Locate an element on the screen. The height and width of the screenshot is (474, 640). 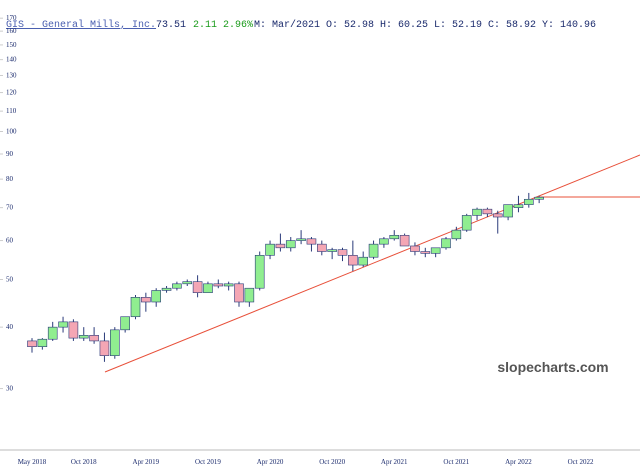
y-tick-label: 40 is located at coordinates (10, 327).